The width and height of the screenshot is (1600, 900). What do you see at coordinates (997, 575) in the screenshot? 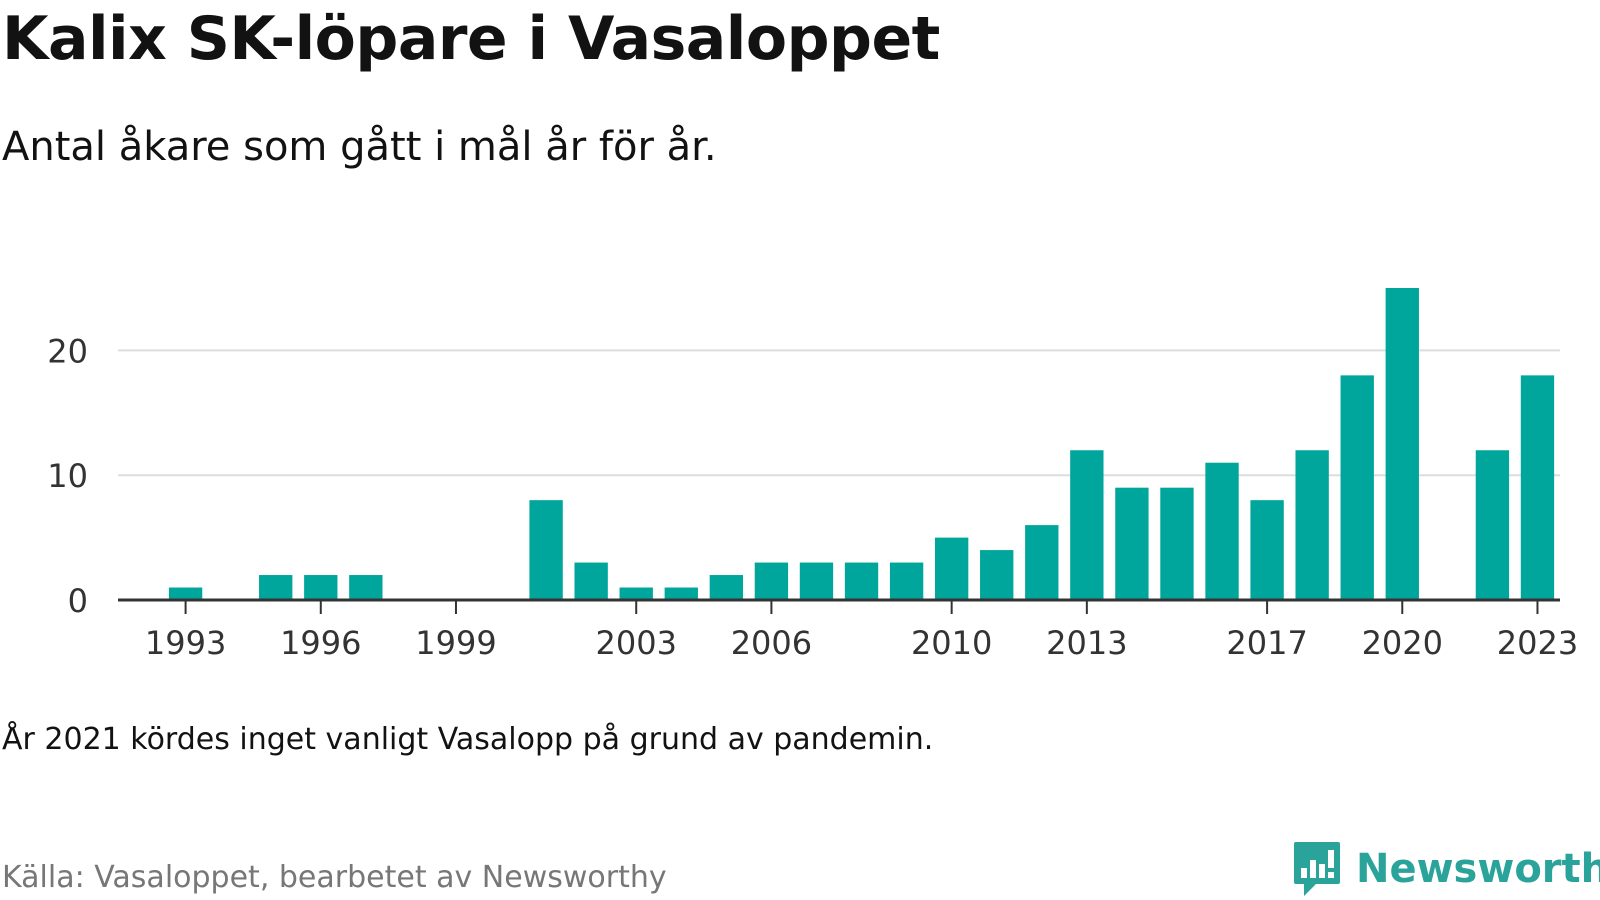
I see `bar-2011` at bounding box center [997, 575].